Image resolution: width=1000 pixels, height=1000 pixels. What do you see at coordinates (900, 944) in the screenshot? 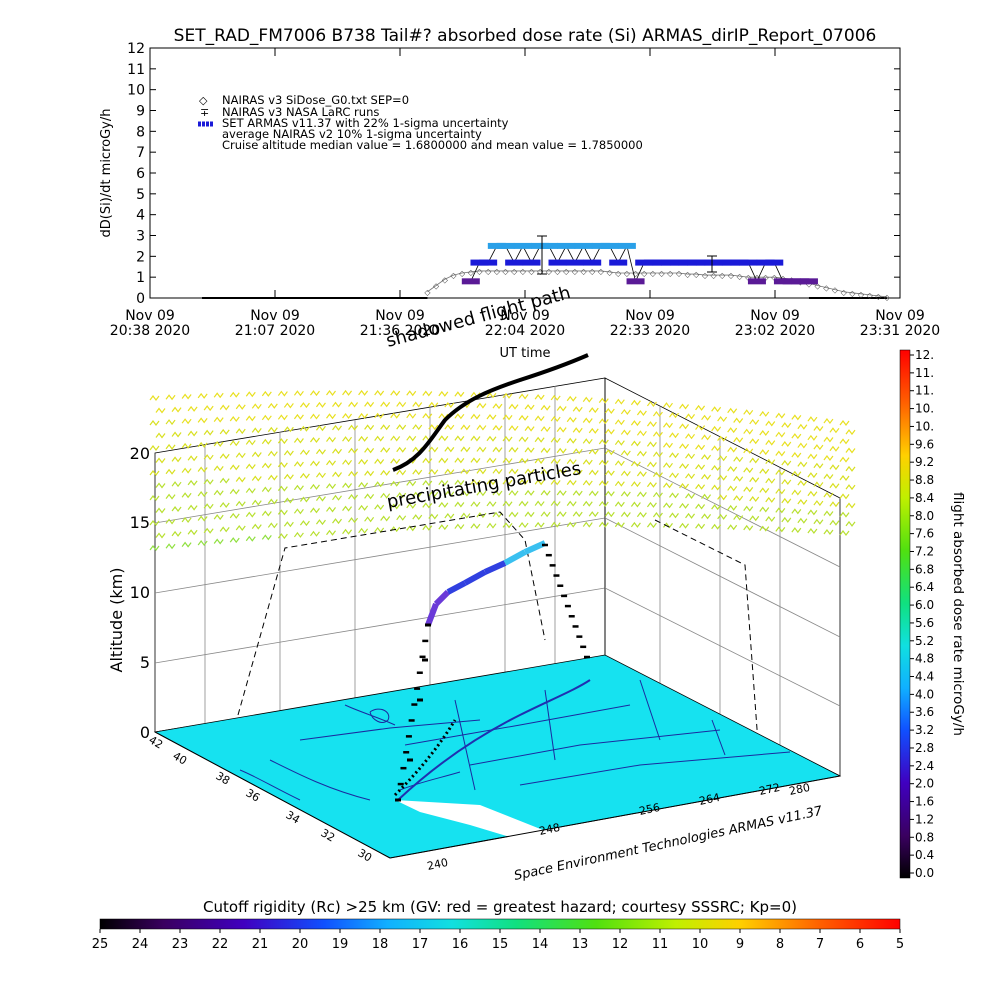
I see `bottom-tick-label: 5` at bounding box center [900, 944].